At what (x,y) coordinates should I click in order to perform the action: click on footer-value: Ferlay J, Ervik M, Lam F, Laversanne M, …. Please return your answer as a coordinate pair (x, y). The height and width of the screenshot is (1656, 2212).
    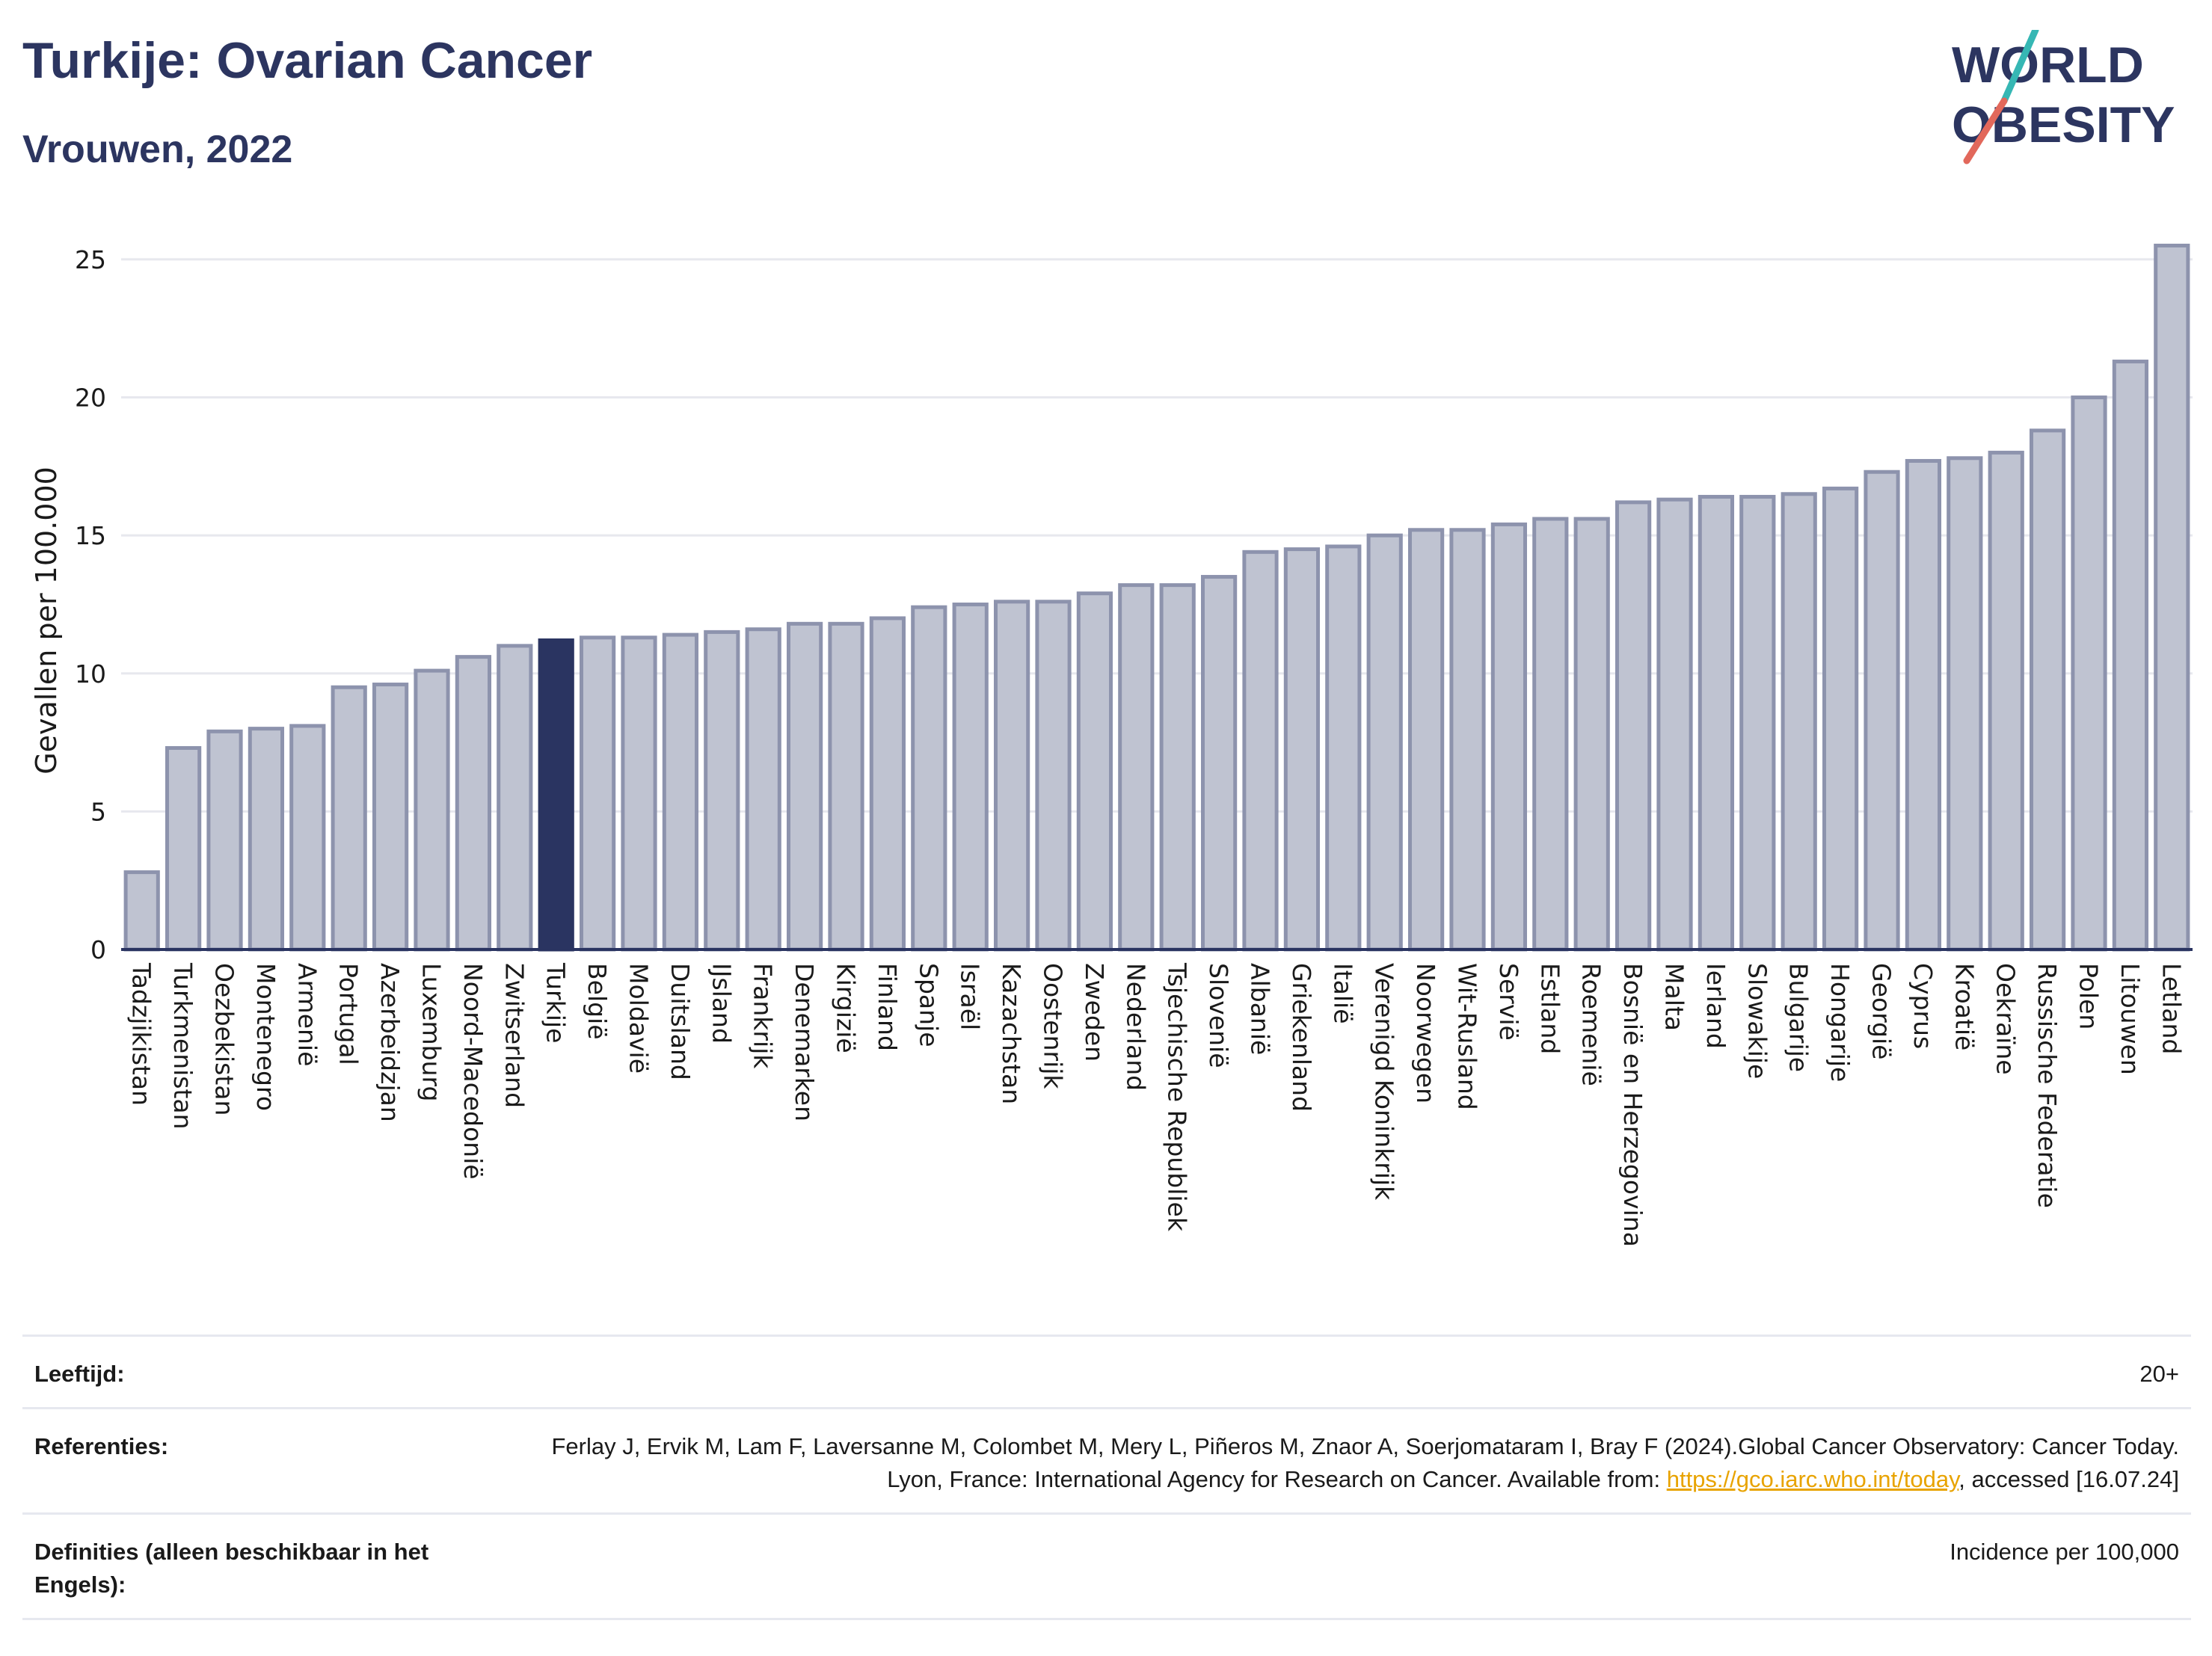
    Looking at the image, I should click on (1356, 1463).